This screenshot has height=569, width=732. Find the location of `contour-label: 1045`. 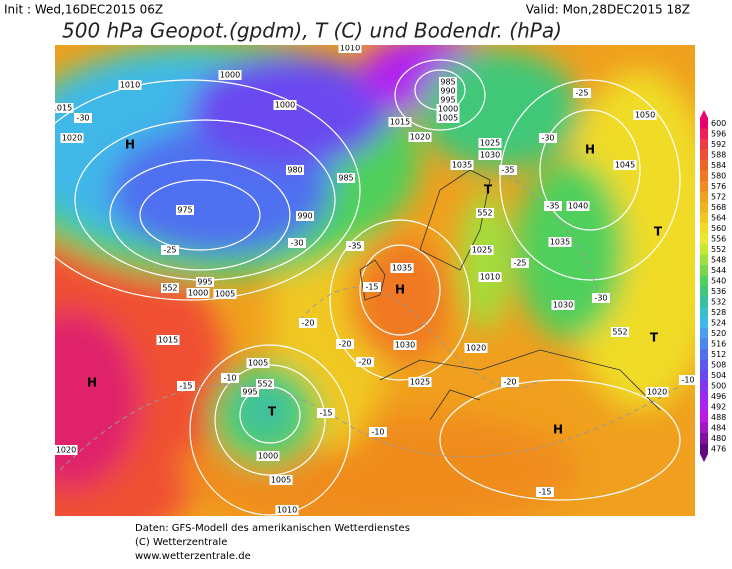

contour-label: 1045 is located at coordinates (625, 165).